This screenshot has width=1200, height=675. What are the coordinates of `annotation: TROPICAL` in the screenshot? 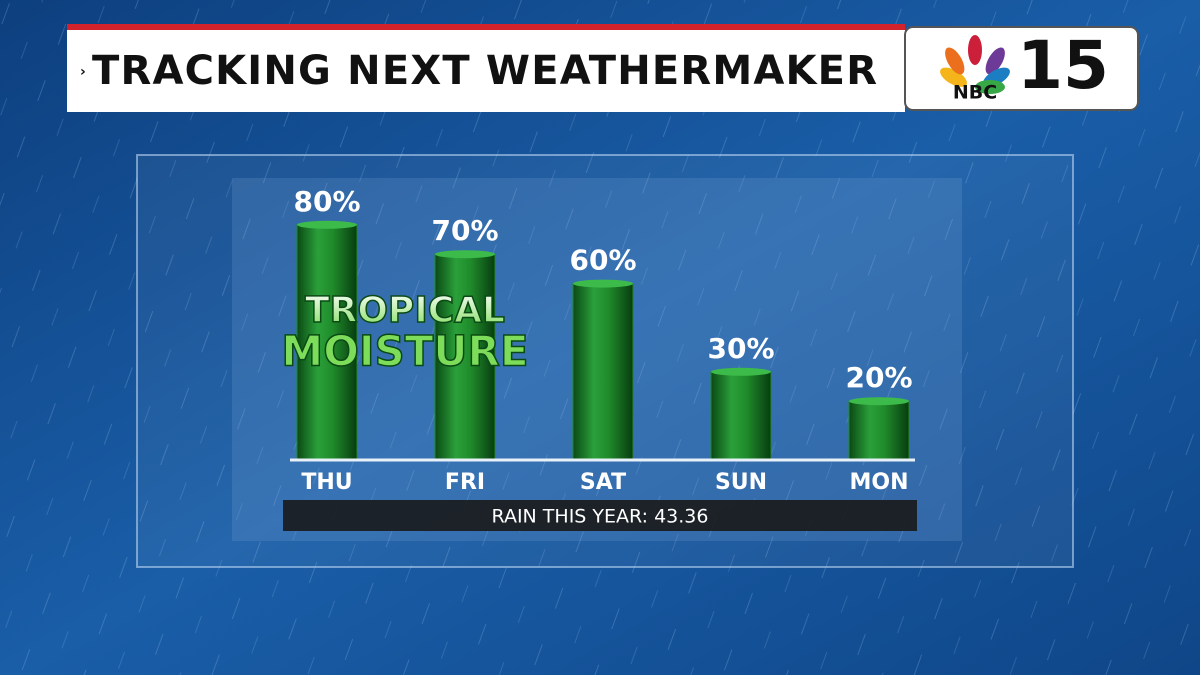 It's located at (405, 310).